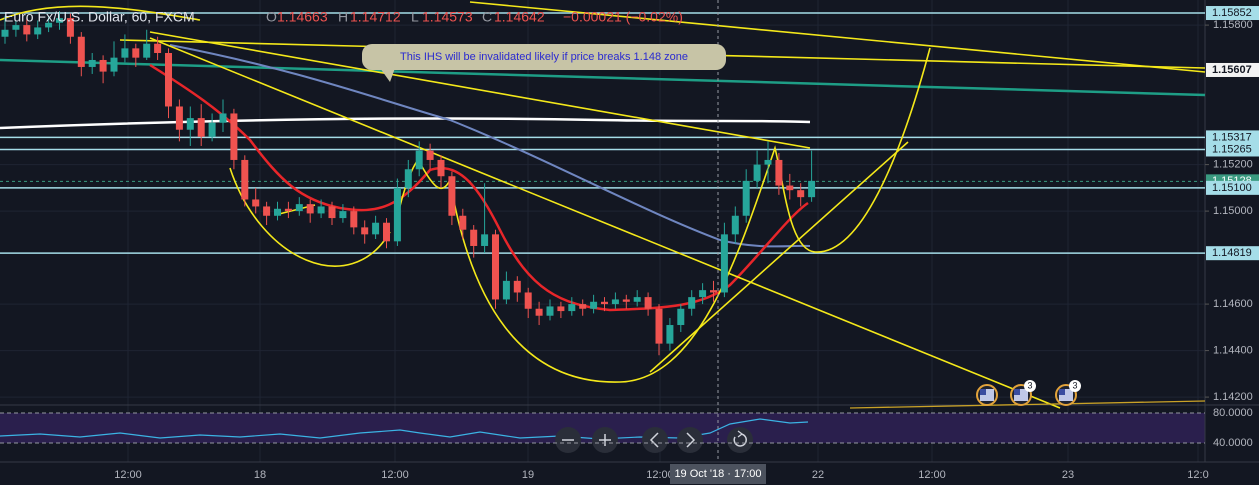 Image resolution: width=1259 pixels, height=485 pixels. I want to click on price-tag-label: 1.15607, so click(1232, 70).